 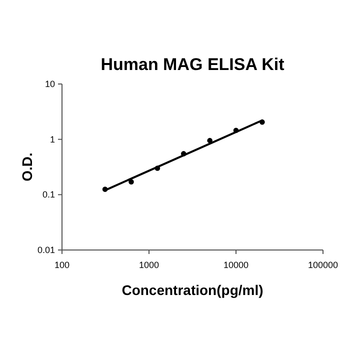 What do you see at coordinates (62, 265) in the screenshot?
I see `x-tick-label: 100` at bounding box center [62, 265].